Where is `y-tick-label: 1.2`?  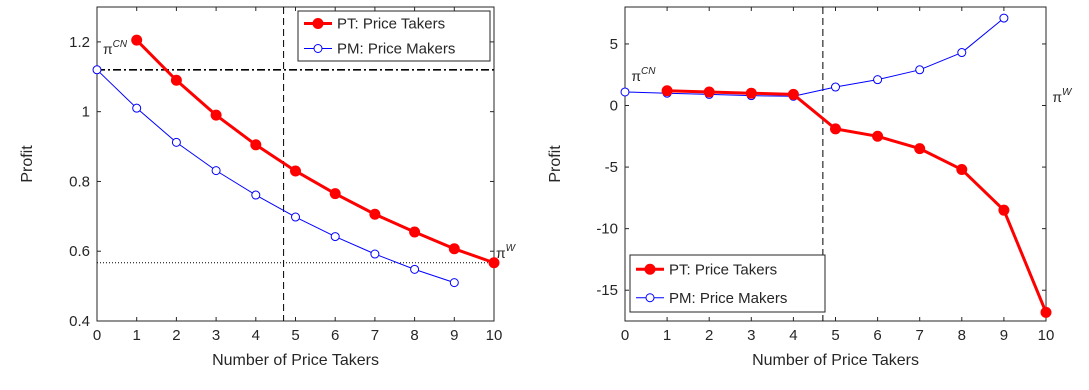 y-tick-label: 1.2 is located at coordinates (79, 42).